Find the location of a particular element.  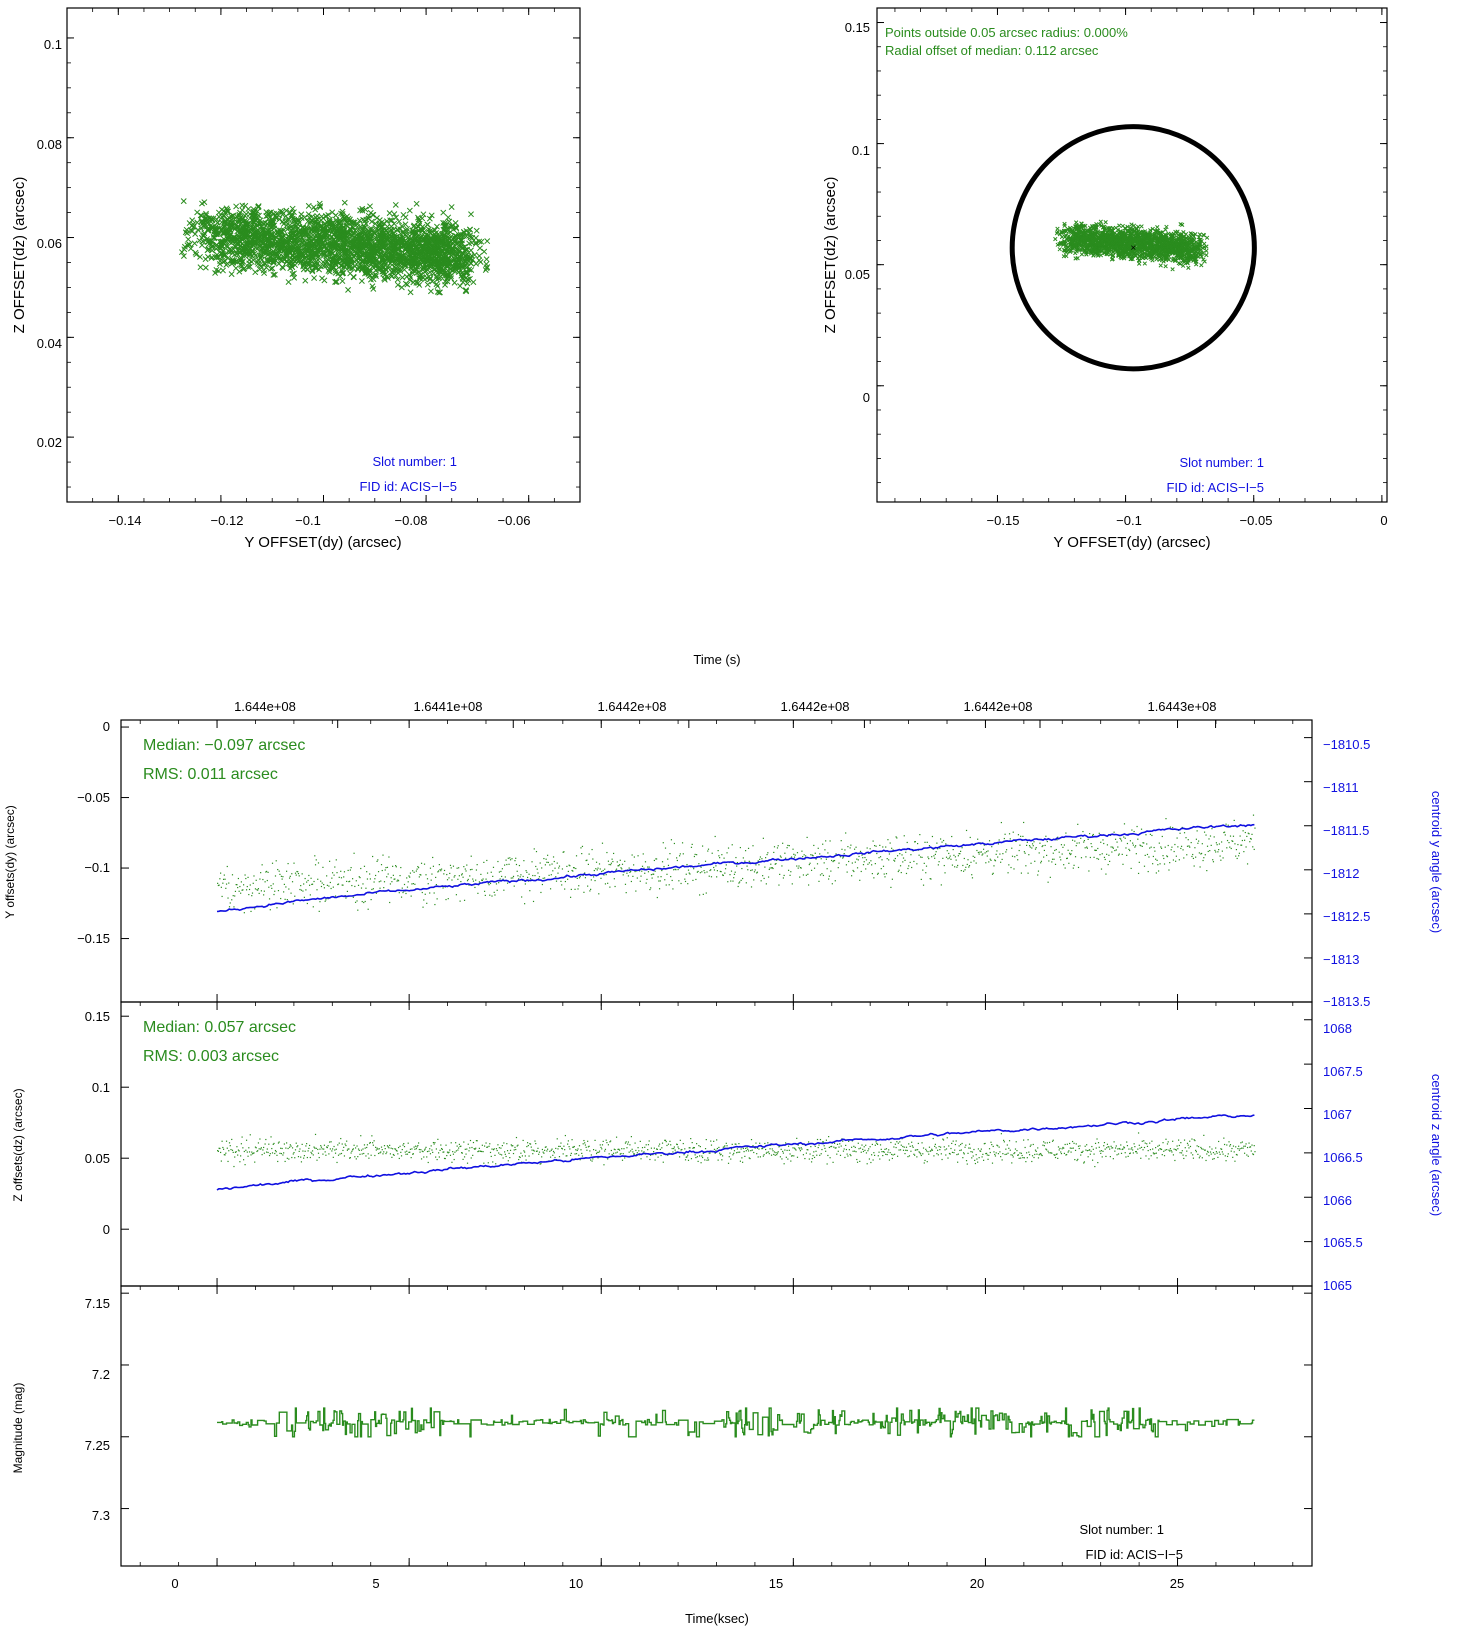

scatter-right-median-annotation: Radial offset of median: 0.112 arcsec is located at coordinates (992, 50).